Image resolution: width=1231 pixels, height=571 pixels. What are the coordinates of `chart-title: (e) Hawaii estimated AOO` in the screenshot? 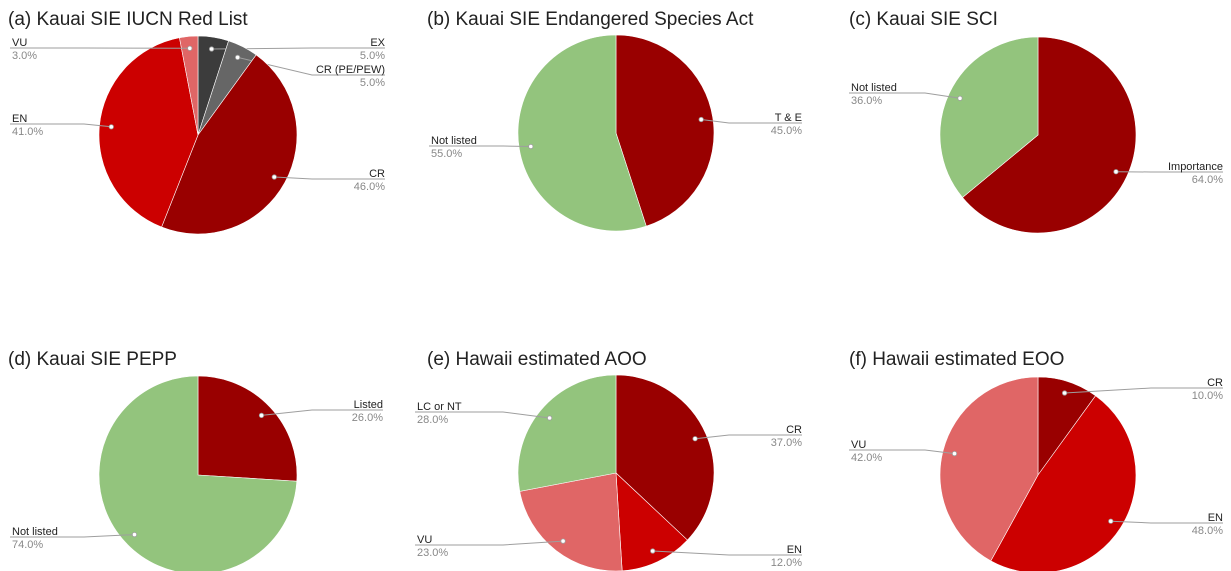 It's located at (537, 359).